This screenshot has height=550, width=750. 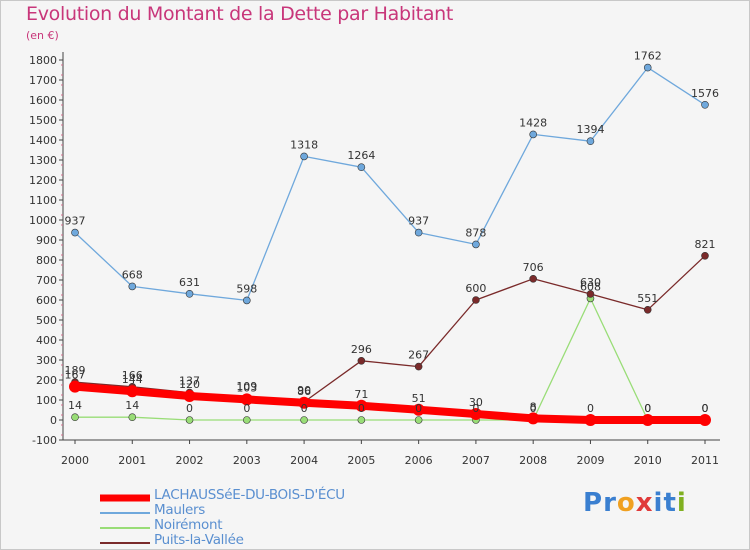 What do you see at coordinates (46, 400) in the screenshot?
I see `y-tick-label: 100` at bounding box center [46, 400].